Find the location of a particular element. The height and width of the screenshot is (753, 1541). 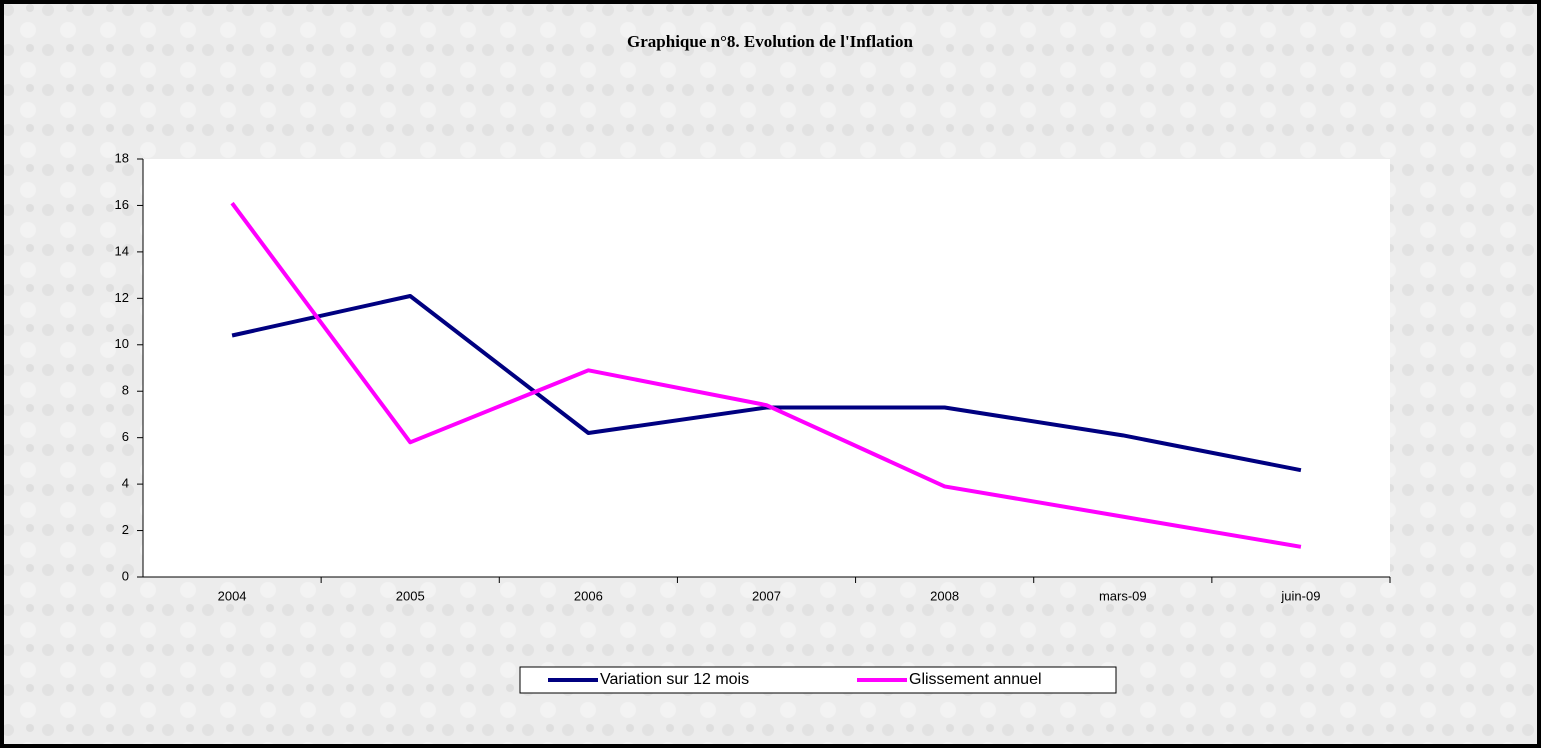

x-tick-label: mars-09 is located at coordinates (1123, 595).